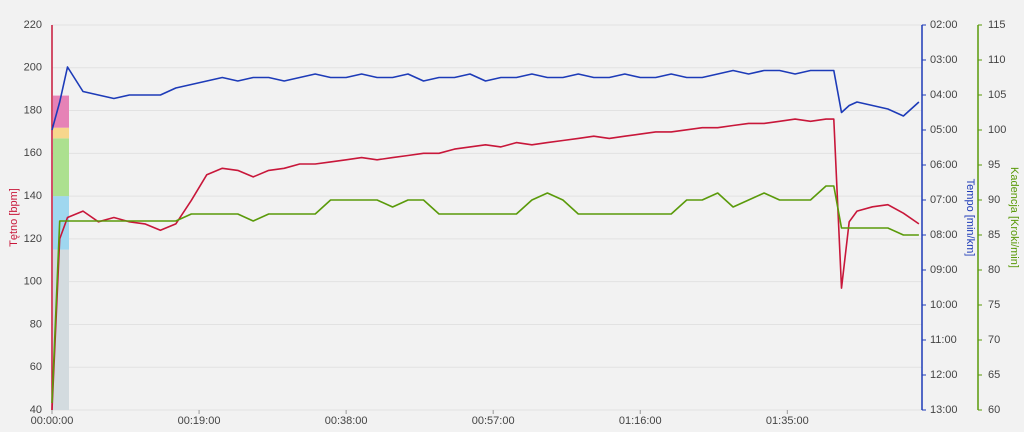 Image resolution: width=1024 pixels, height=432 pixels. I want to click on y-tick-label: 220, so click(33, 25).